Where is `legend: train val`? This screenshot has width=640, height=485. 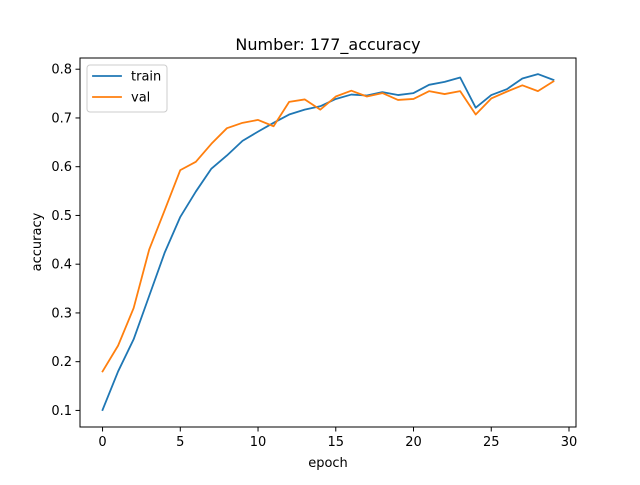
legend: train val is located at coordinates (127, 88).